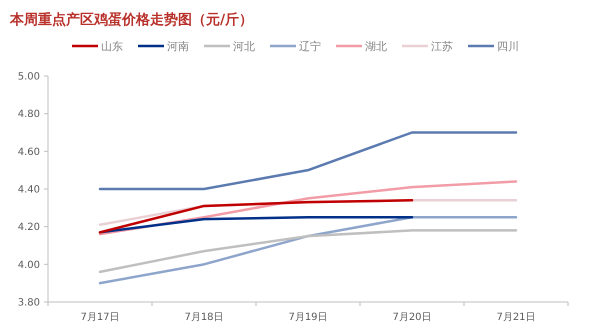 This screenshot has height=334, width=589. Describe the element at coordinates (29, 114) in the screenshot. I see `y-tick-label: 4.80` at that location.